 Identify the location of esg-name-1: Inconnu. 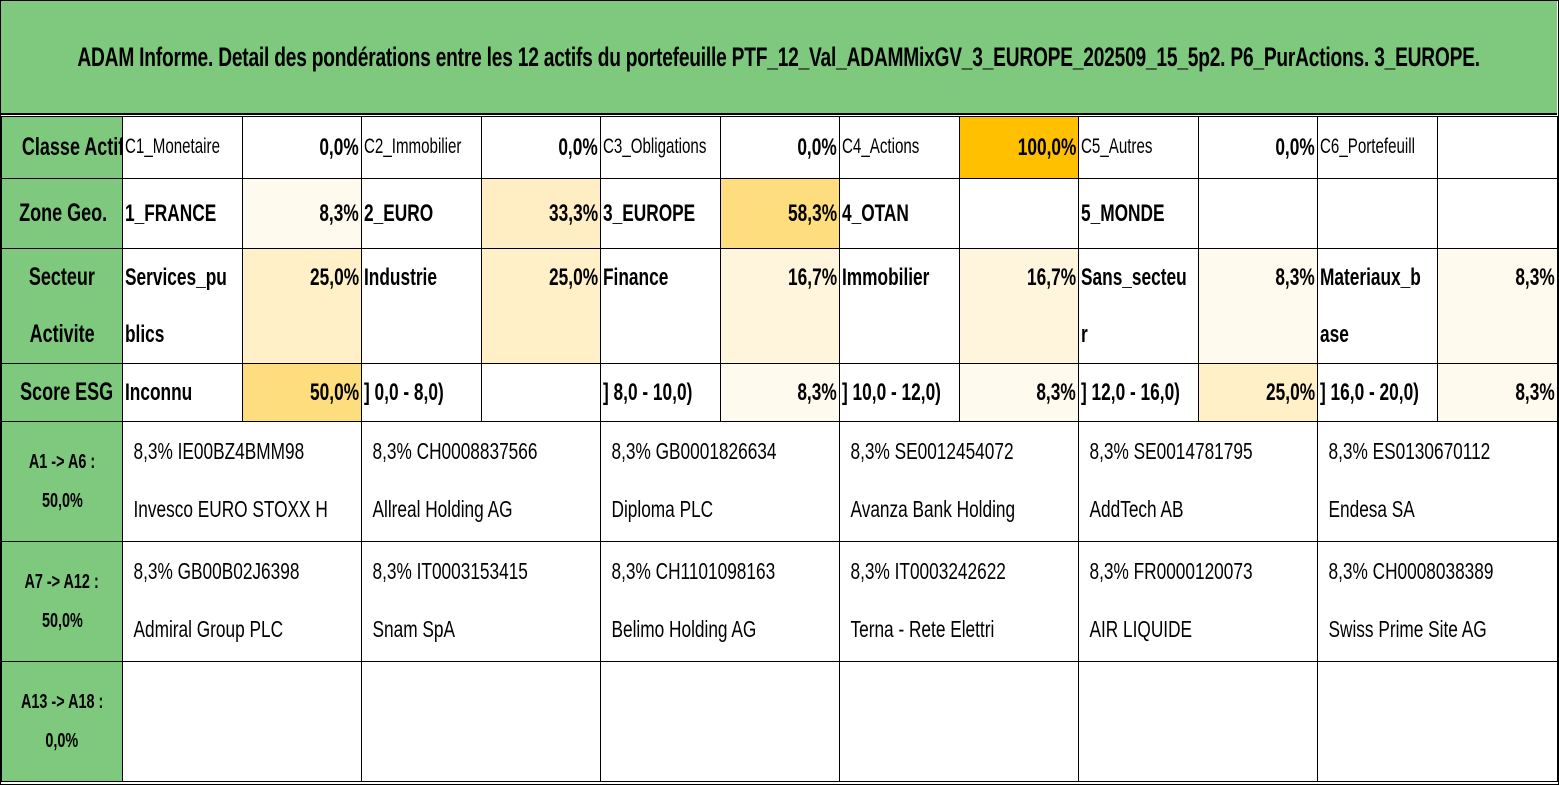
(182, 392).